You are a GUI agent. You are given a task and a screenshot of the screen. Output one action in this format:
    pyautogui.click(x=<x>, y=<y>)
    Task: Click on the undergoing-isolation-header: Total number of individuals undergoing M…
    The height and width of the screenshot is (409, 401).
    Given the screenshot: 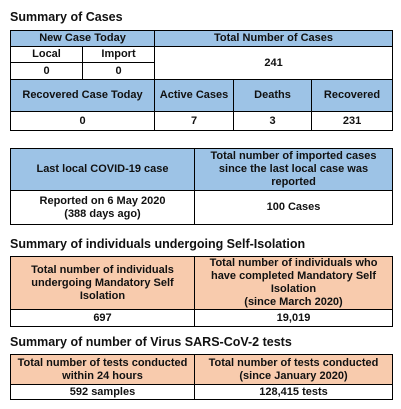 What is the action you would take?
    pyautogui.click(x=102, y=283)
    